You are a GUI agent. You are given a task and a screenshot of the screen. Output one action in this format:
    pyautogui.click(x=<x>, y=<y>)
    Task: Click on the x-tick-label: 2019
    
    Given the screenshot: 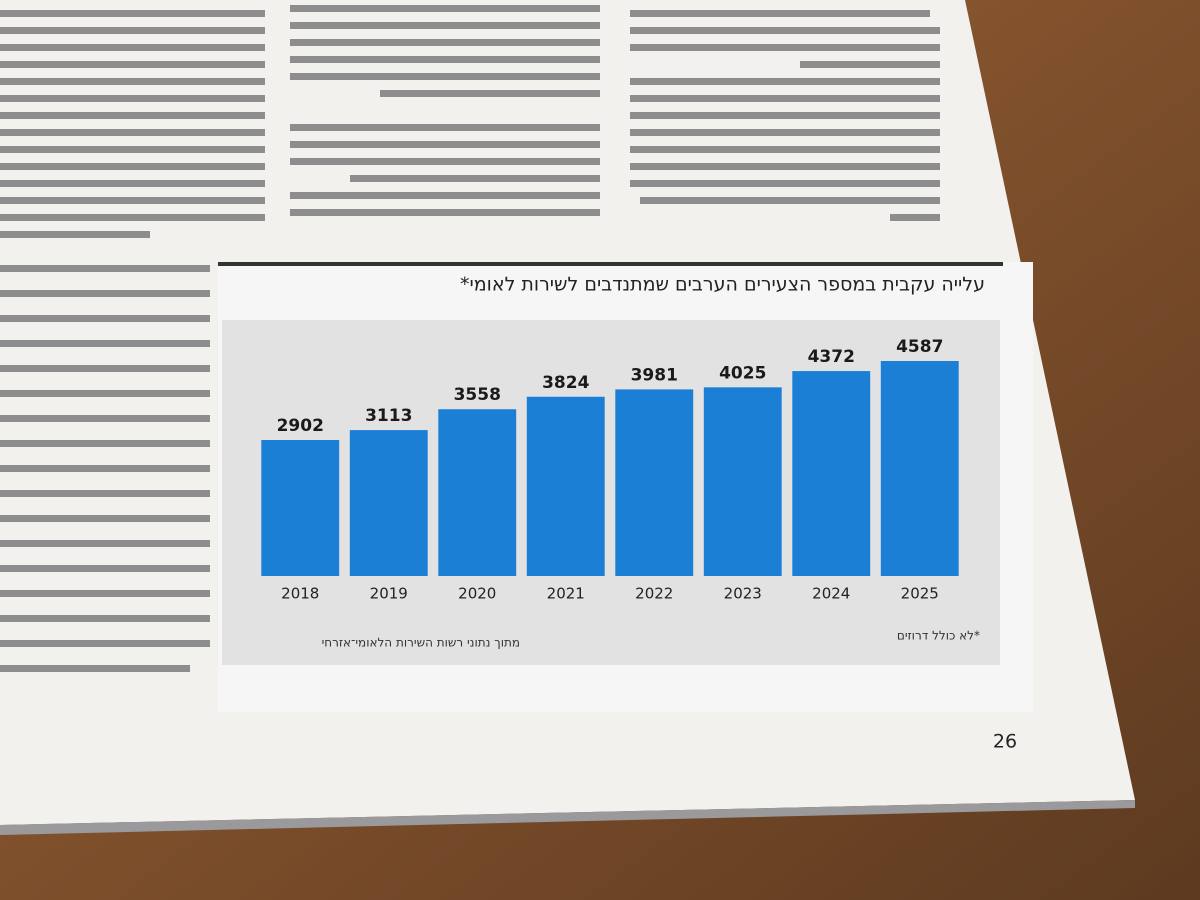 What is the action you would take?
    pyautogui.click(x=389, y=594)
    